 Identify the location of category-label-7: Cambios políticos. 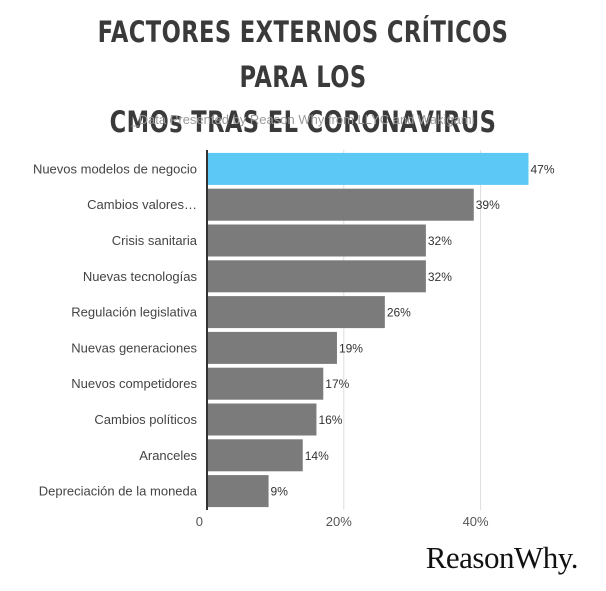
(145, 419).